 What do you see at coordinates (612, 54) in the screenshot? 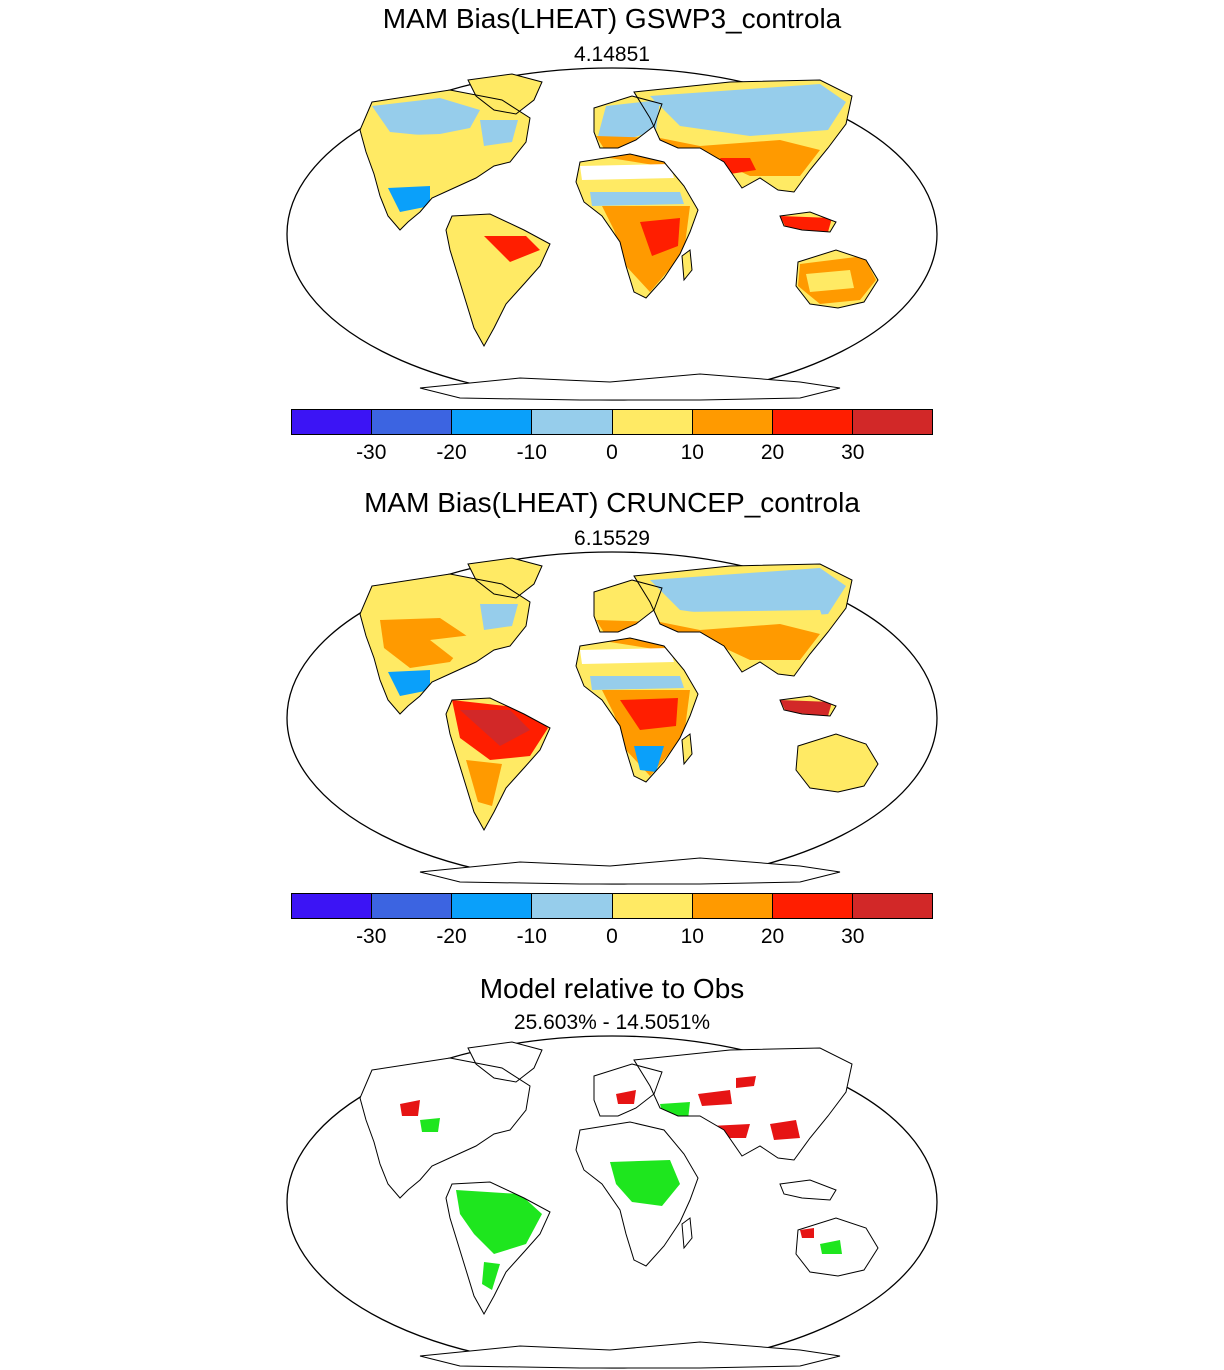
I see `map-subtitle: 4.14851` at bounding box center [612, 54].